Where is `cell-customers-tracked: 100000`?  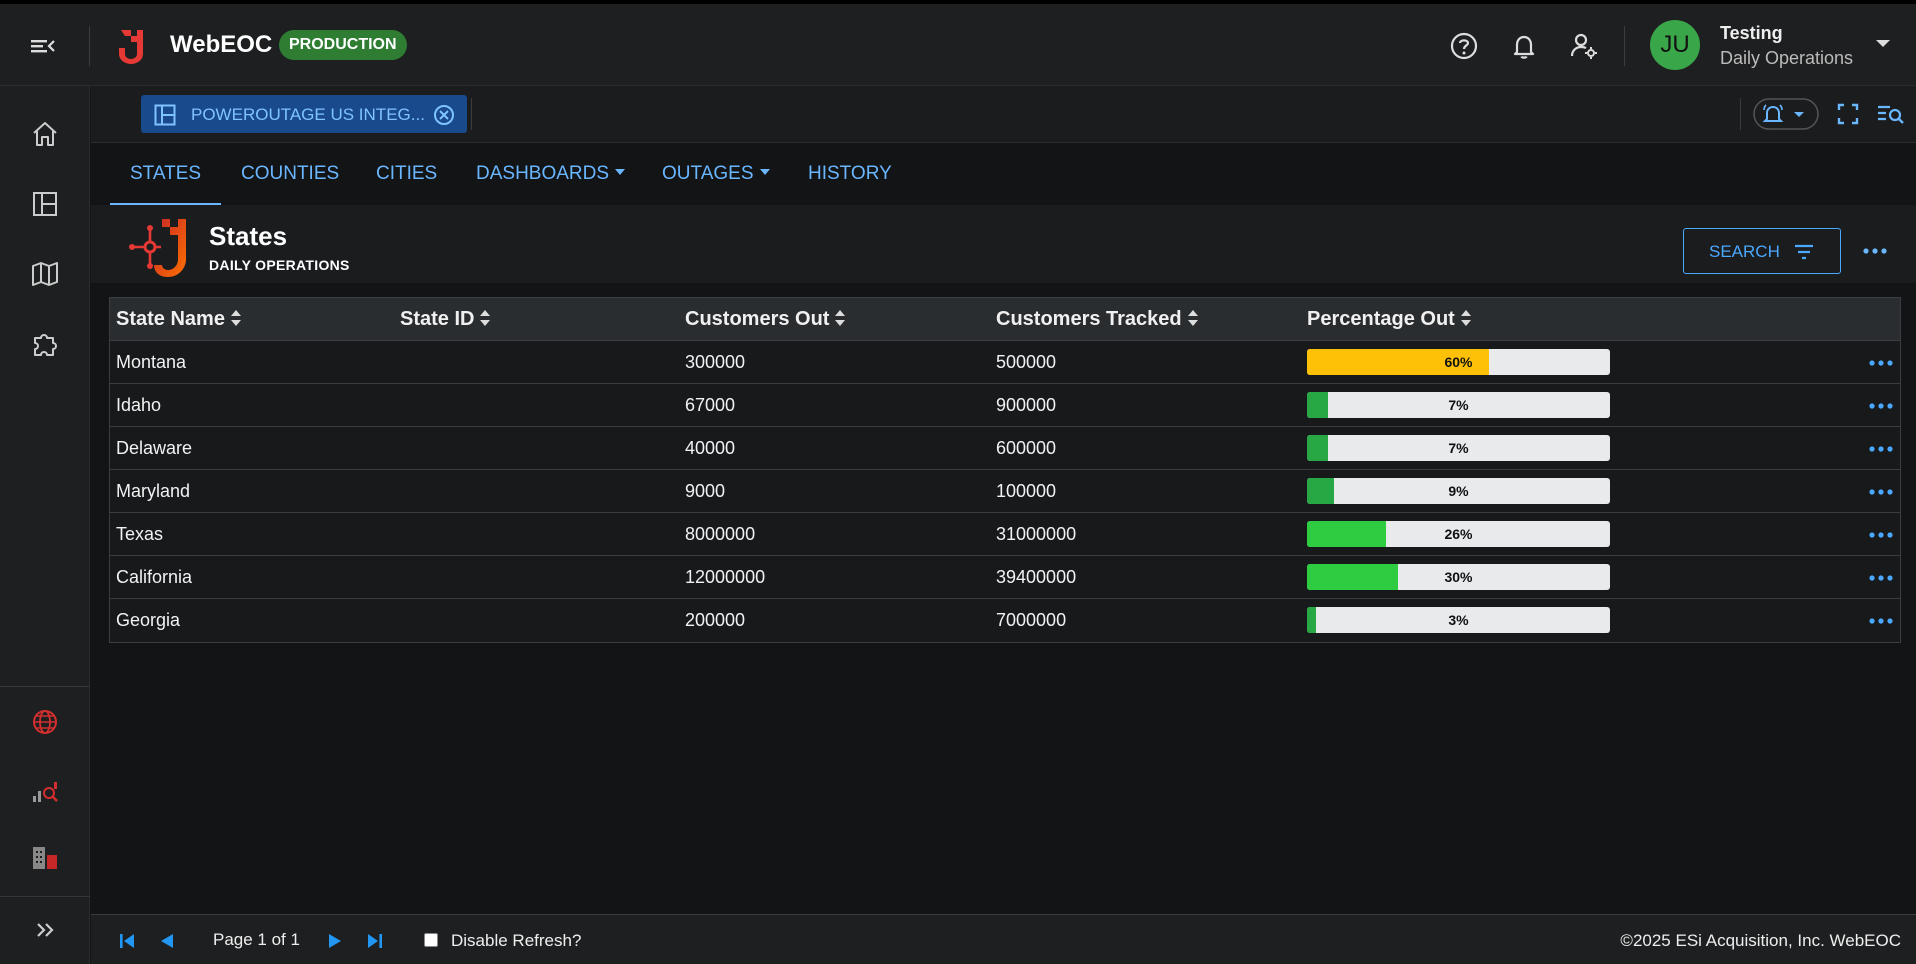 cell-customers-tracked: 100000 is located at coordinates (1026, 491).